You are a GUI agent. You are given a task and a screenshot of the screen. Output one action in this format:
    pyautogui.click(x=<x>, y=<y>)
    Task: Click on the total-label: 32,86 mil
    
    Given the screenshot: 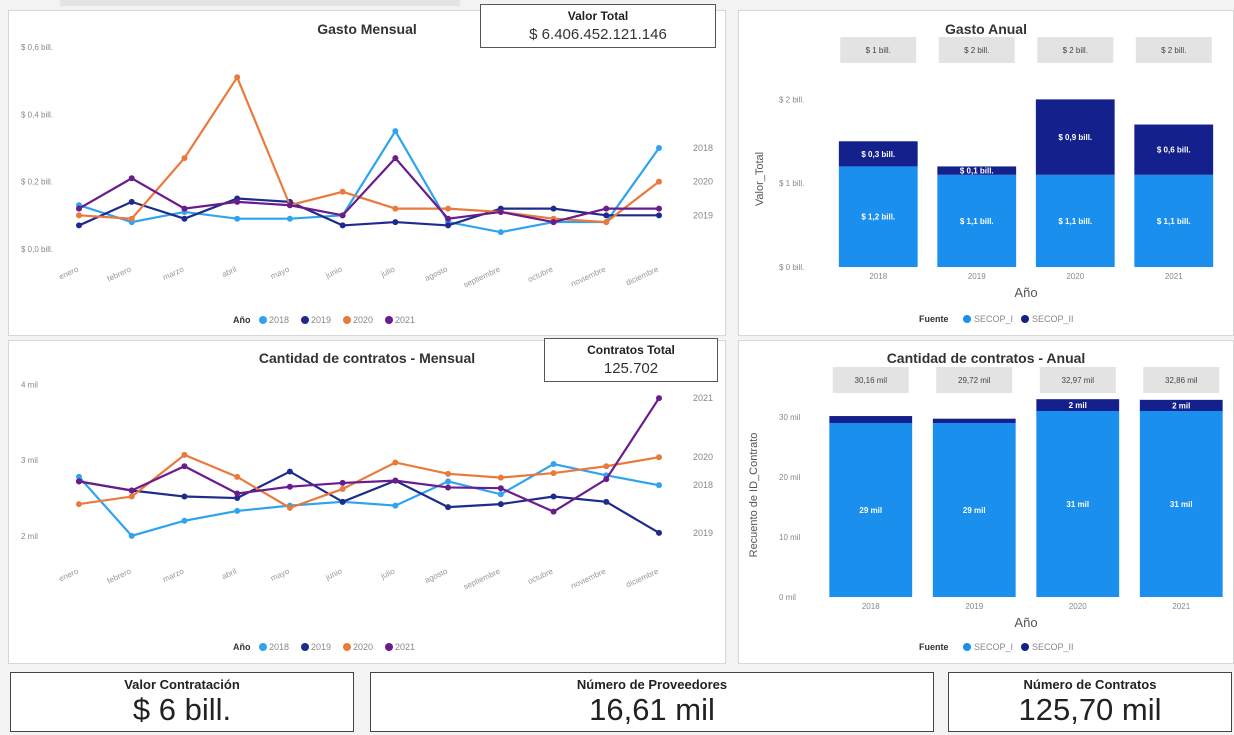 What is the action you would take?
    pyautogui.click(x=1181, y=380)
    